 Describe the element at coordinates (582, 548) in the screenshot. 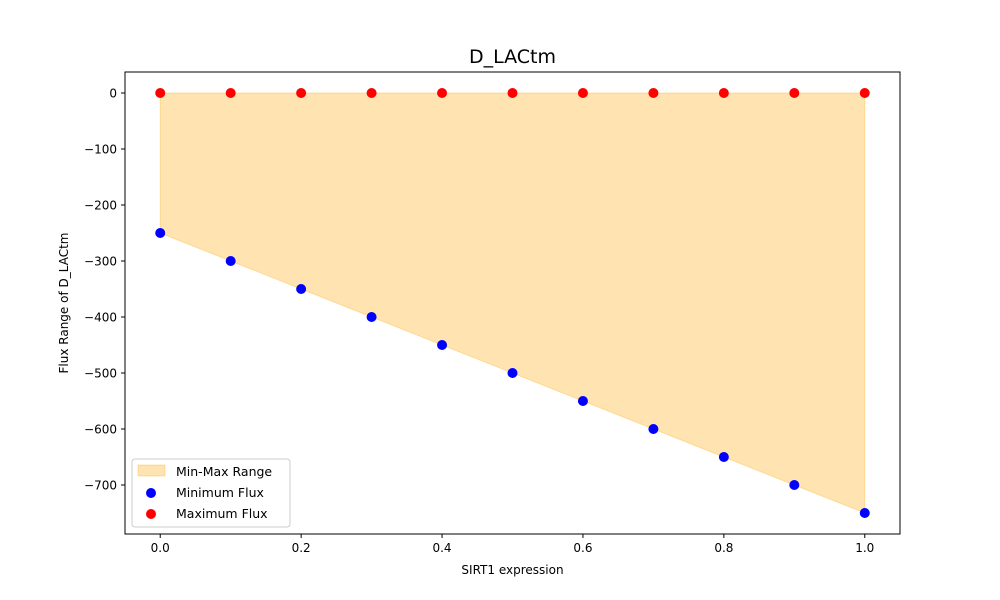

I see `x-tick-label: 0.6` at that location.